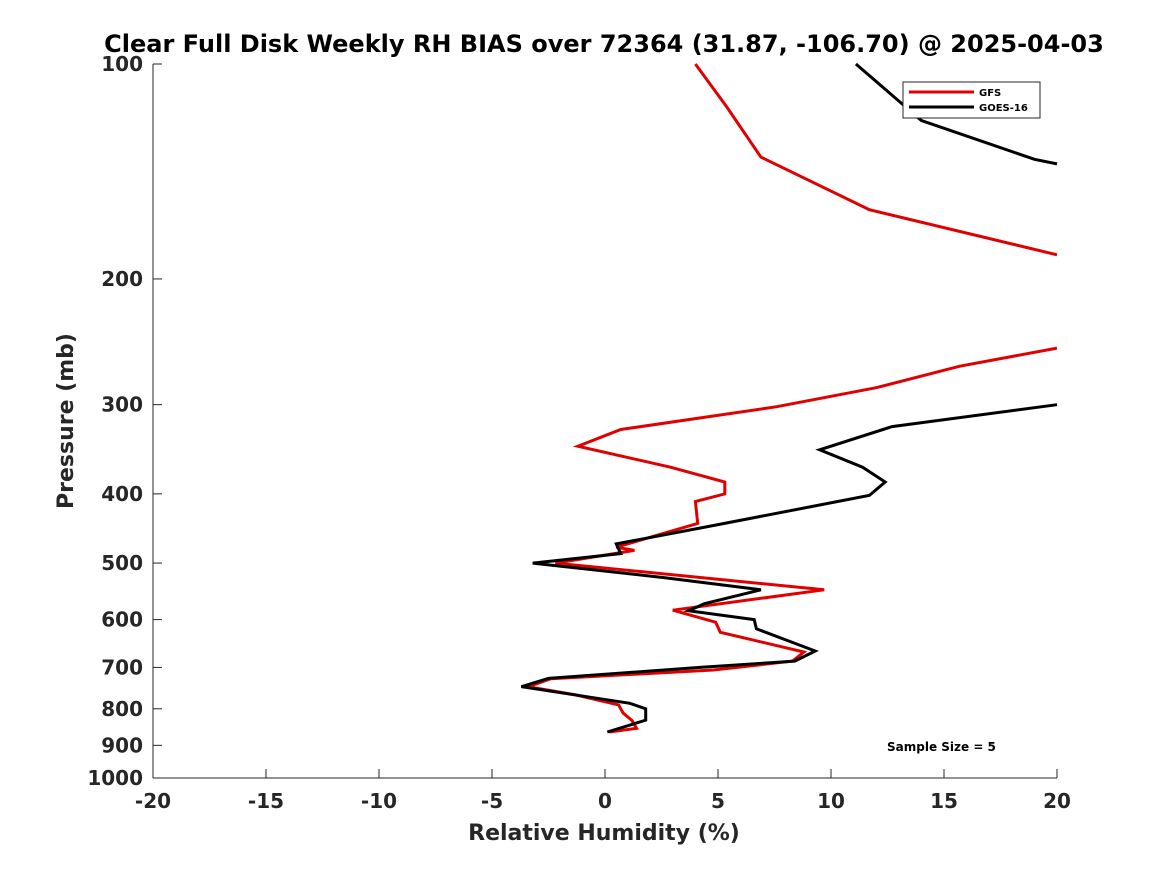 The width and height of the screenshot is (1167, 875). What do you see at coordinates (122, 709) in the screenshot?
I see `y-tick-label: 800` at bounding box center [122, 709].